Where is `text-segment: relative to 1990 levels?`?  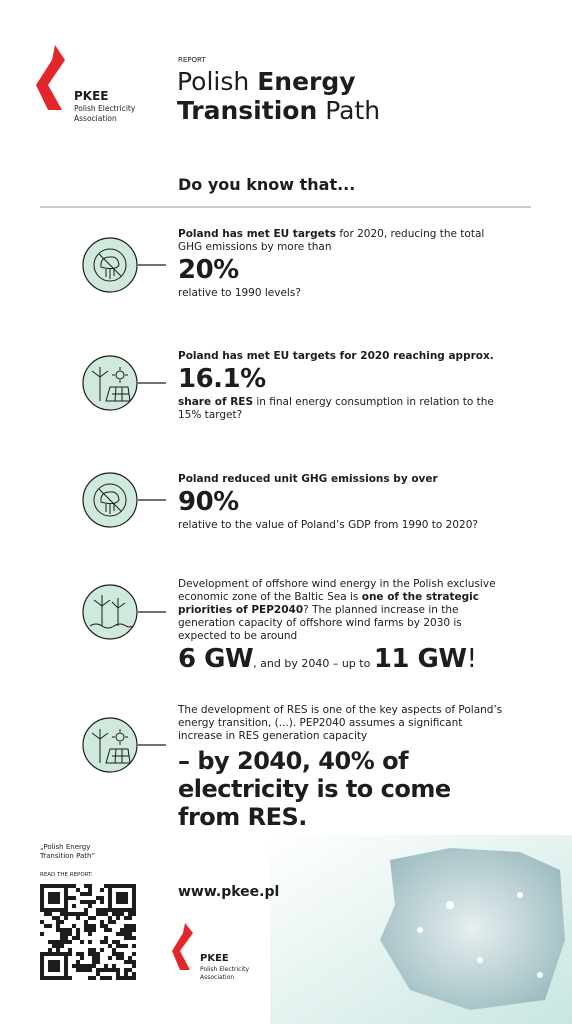 text-segment: relative to 1990 levels? is located at coordinates (239, 293).